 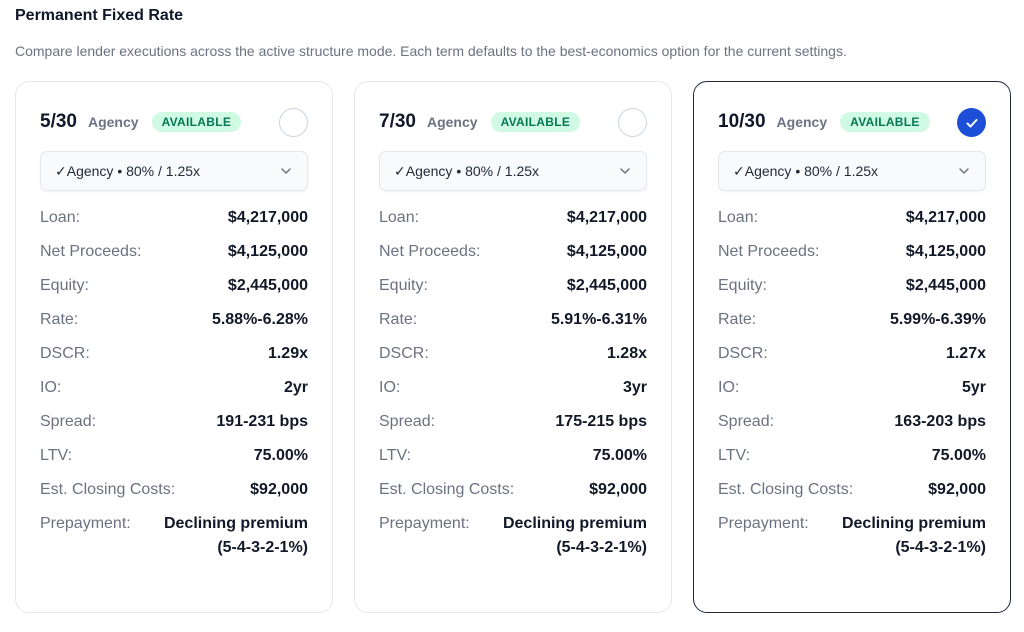 What do you see at coordinates (259, 319) in the screenshot?
I see `rate-value: 5.88%-6.28%` at bounding box center [259, 319].